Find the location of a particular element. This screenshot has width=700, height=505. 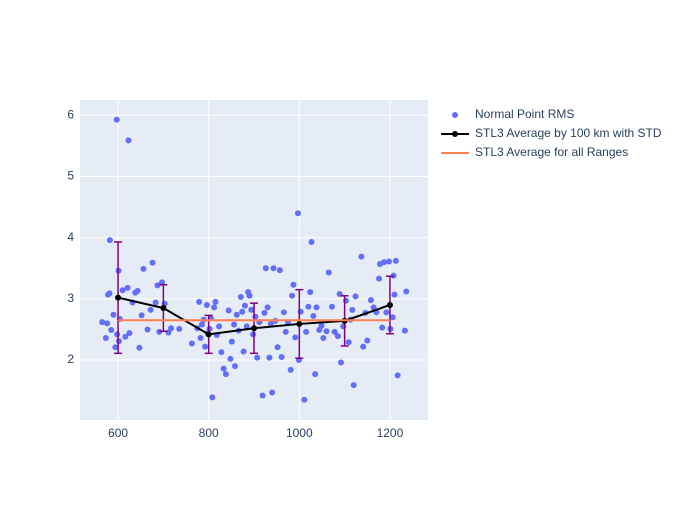

x-tick-label: 1000 is located at coordinates (299, 433).